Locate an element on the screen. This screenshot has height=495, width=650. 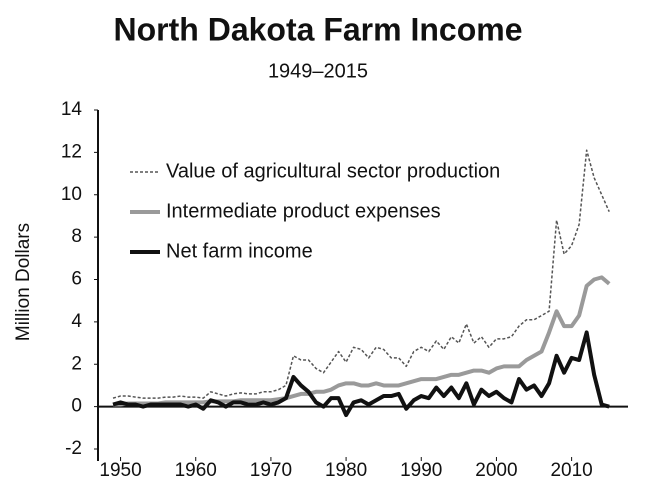
chart-subtitle: 1949–2015 is located at coordinates (318, 71).